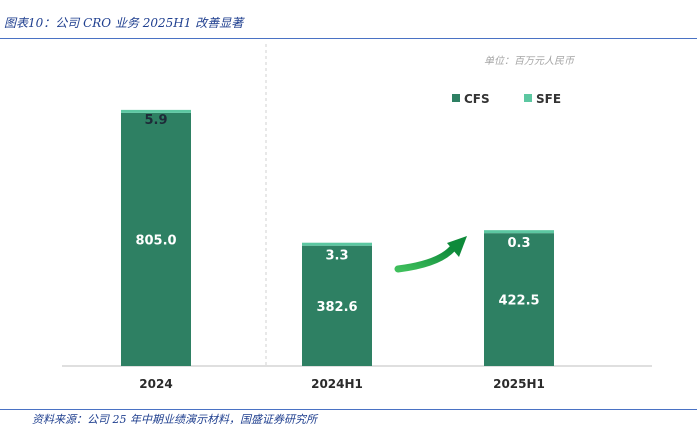 This screenshot has height=427, width=697. I want to click on legend-swatch-sfe, so click(528, 98).